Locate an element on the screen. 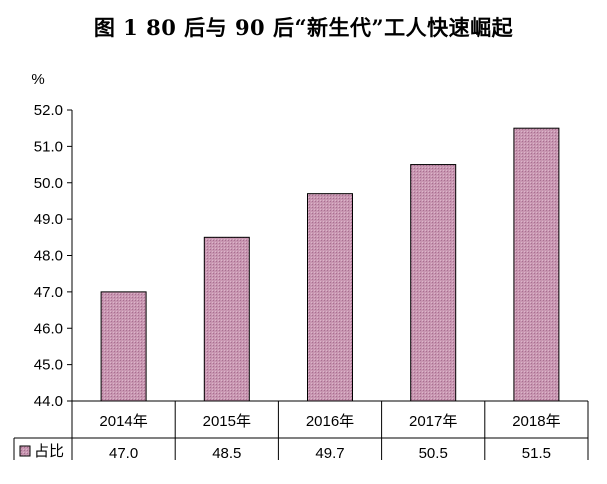 The image size is (607, 484). y-tick-label: 52.0 is located at coordinates (48, 110).